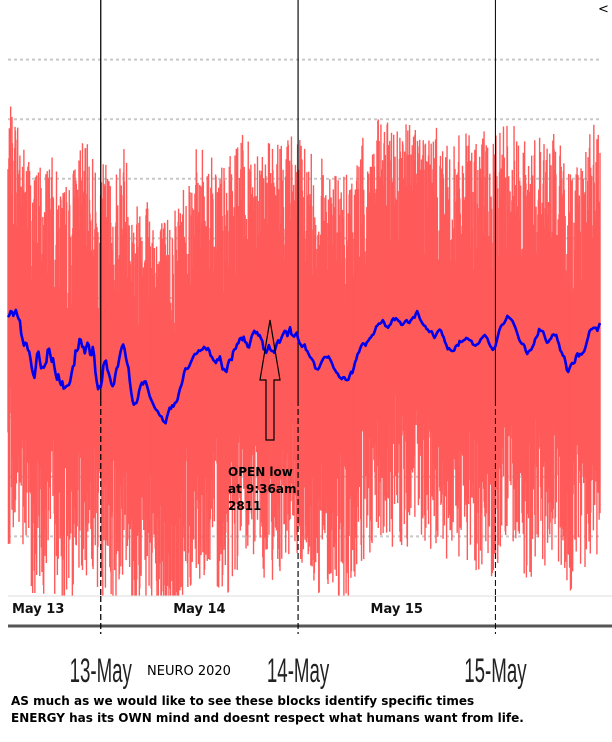  Describe the element at coordinates (189, 671) in the screenshot. I see `overlay-text: NEURO 2020` at that location.